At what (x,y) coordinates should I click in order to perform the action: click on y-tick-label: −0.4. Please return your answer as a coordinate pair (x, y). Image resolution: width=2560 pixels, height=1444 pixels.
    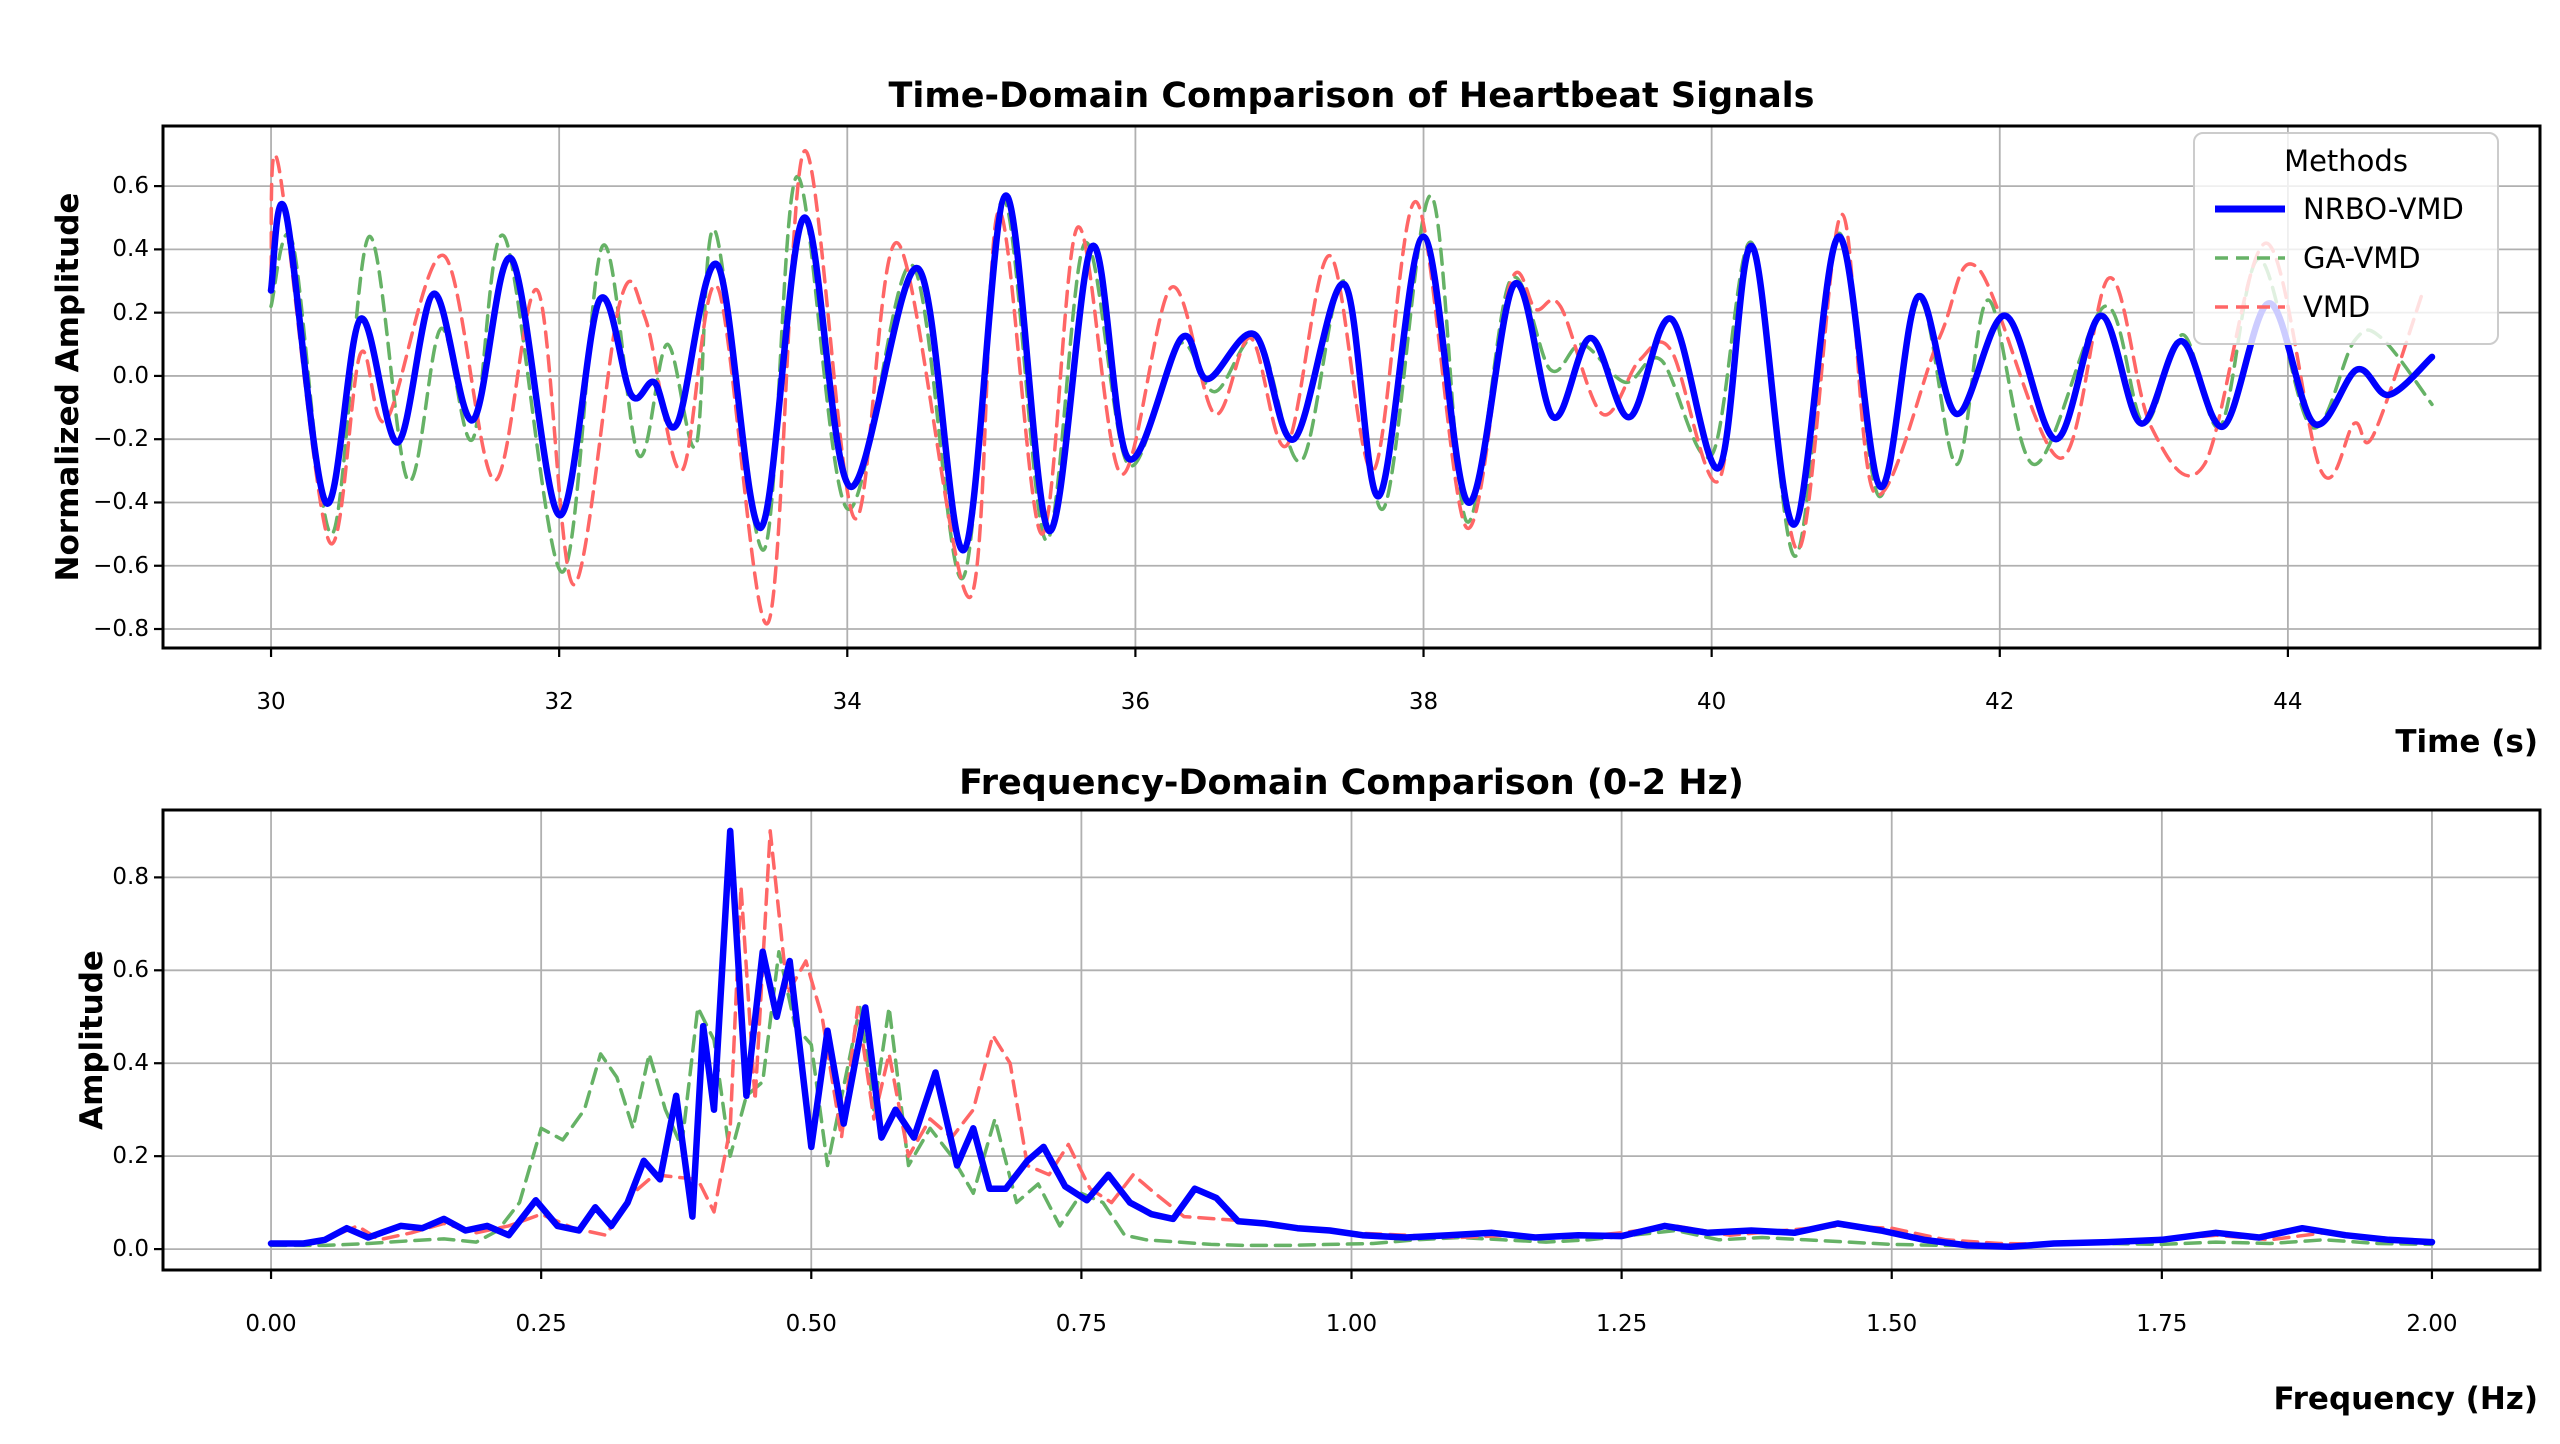
    Looking at the image, I should click on (121, 502).